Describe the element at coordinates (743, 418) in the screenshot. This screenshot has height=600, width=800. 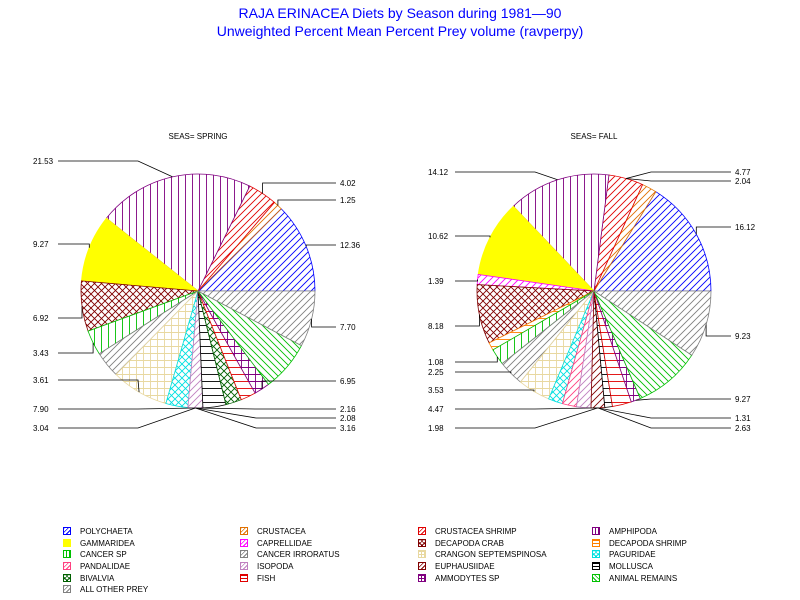
I see `pie-value-label: 1.31` at that location.